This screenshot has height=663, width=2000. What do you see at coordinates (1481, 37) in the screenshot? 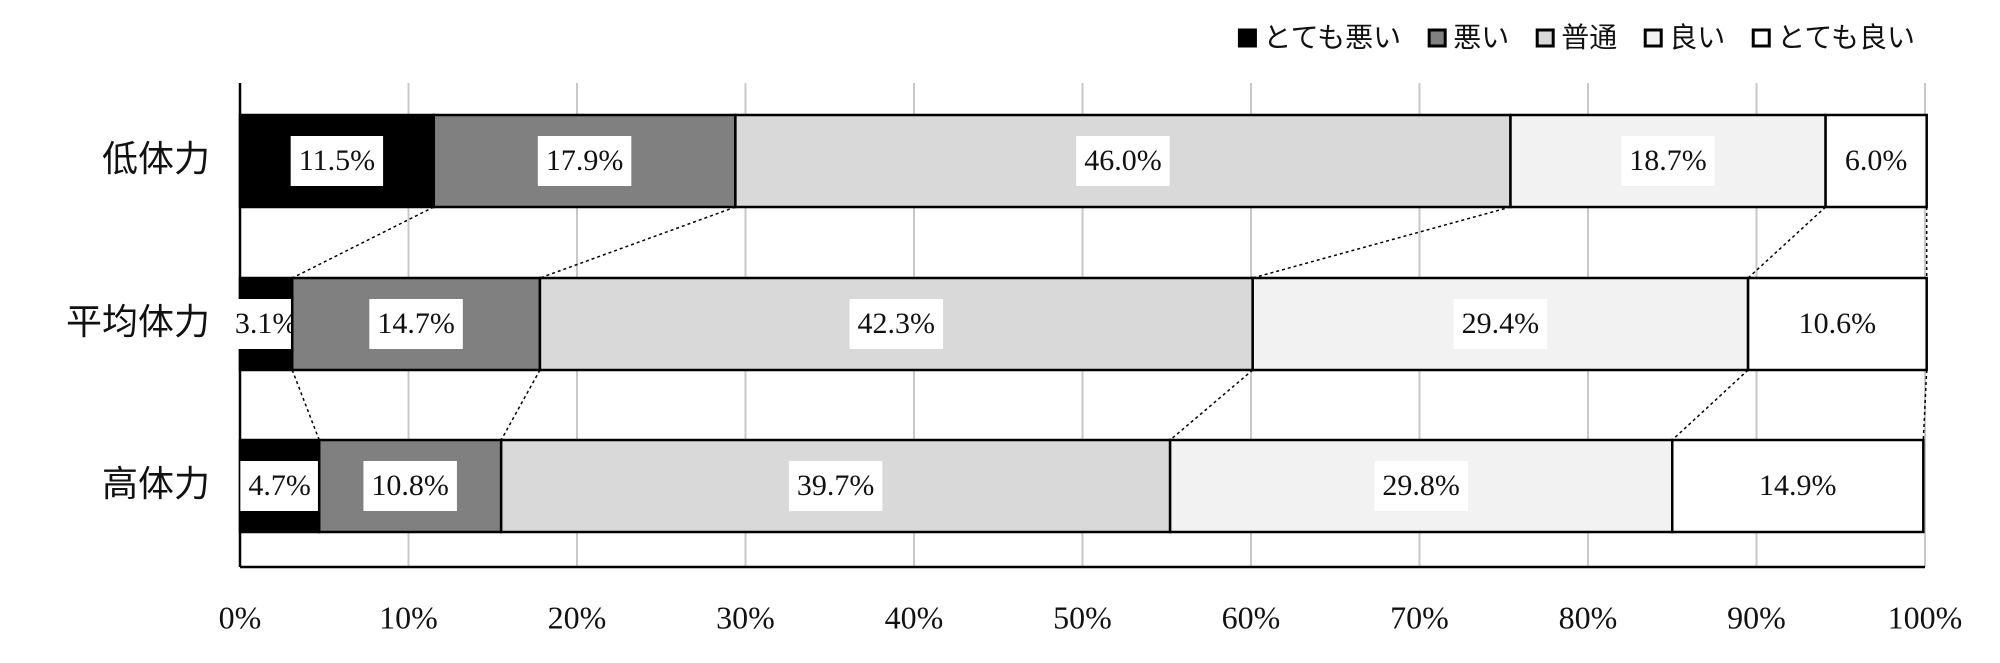
I see `legend-label: 悪い` at bounding box center [1481, 37].